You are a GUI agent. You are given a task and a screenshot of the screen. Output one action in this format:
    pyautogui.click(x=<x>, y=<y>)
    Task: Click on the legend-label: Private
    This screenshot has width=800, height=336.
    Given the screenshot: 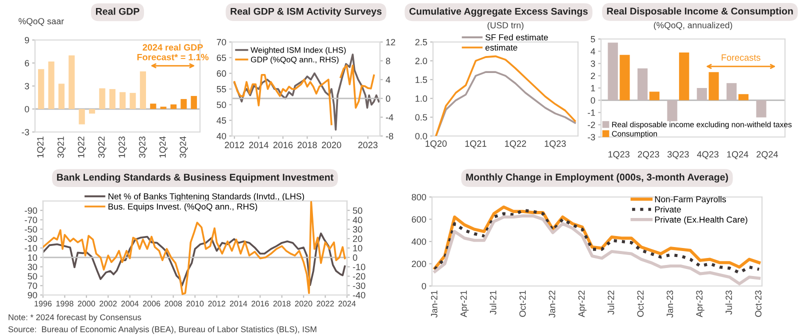 What is the action you would take?
    pyautogui.click(x=668, y=209)
    